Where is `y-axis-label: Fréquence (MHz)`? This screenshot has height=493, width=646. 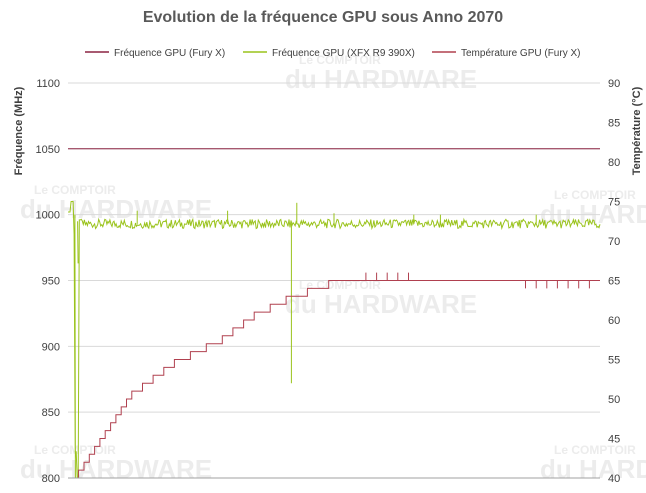
y-axis-label: Fréquence (MHz) is located at coordinates (19, 130).